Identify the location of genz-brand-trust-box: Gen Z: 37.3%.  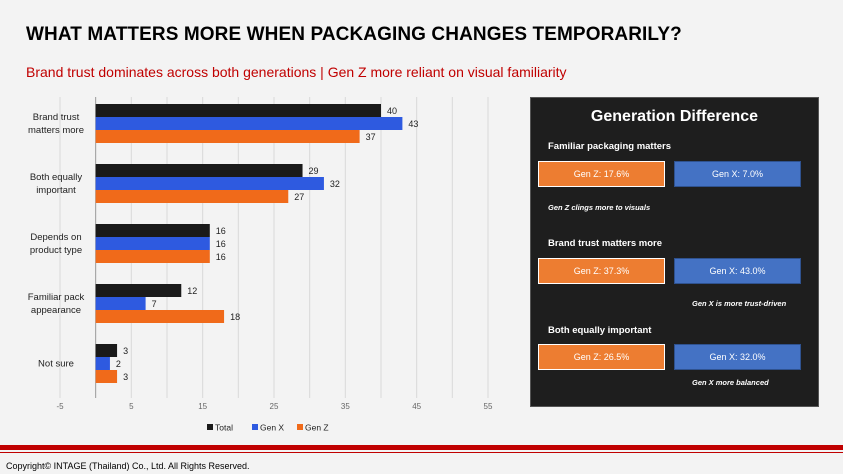
(601, 271).